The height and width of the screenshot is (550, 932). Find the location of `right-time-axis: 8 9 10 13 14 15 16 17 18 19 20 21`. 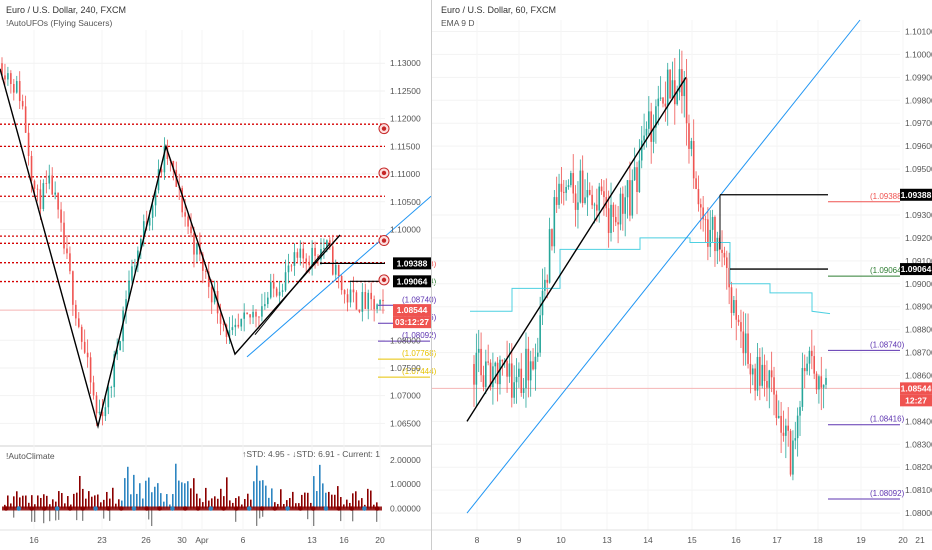

right-time-axis: 8 9 10 13 14 15 16 17 18 19 20 21 is located at coordinates (700, 540).